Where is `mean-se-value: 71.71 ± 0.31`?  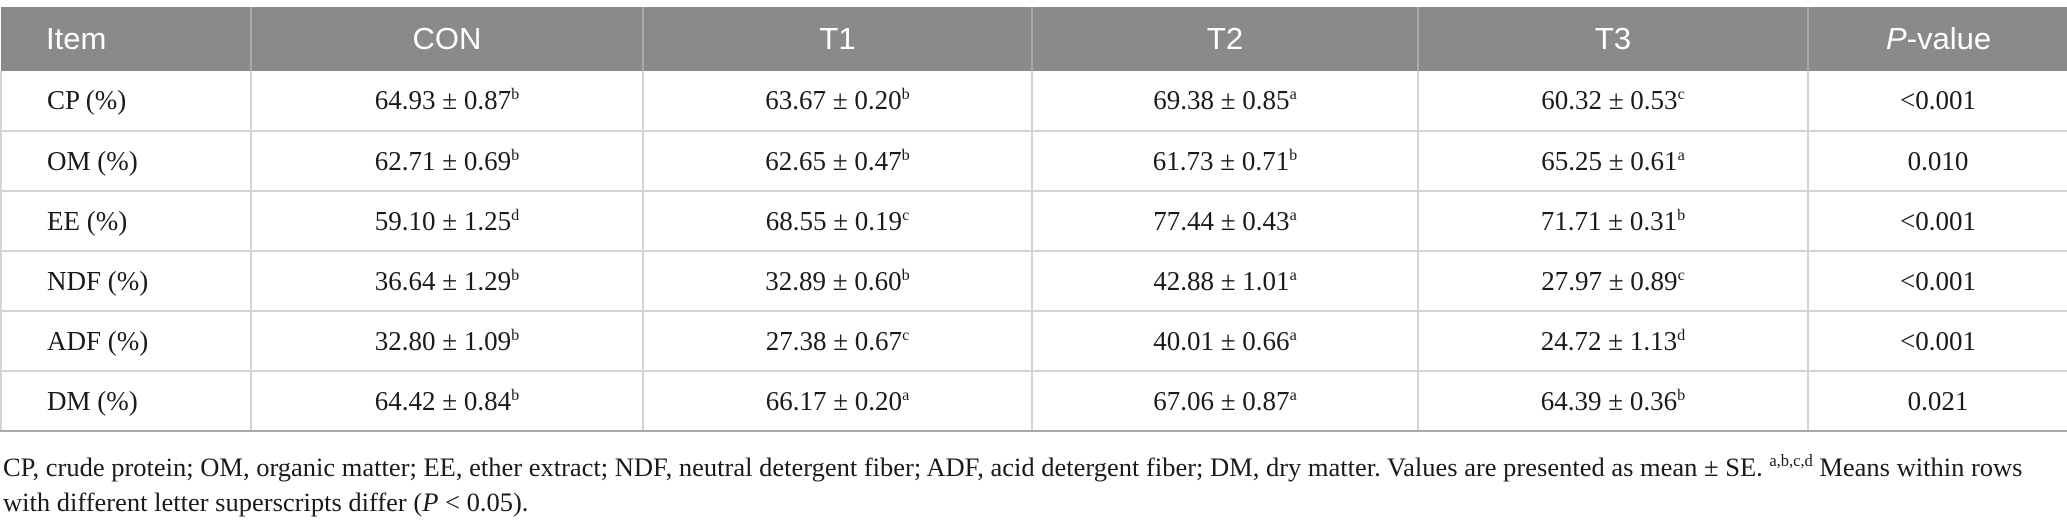
mean-se-value: 71.71 ± 0.31 is located at coordinates (1609, 220).